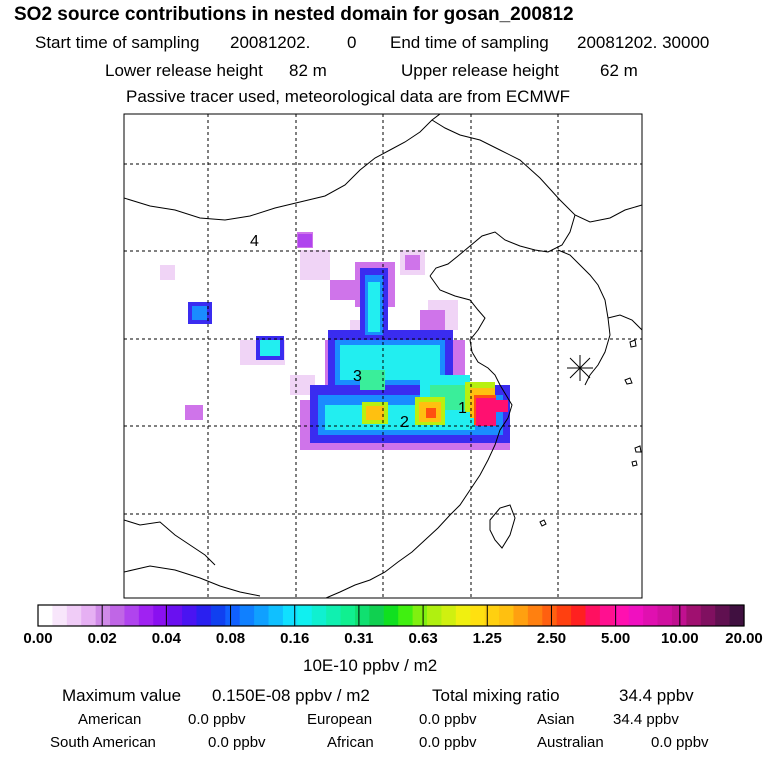 This screenshot has height=768, width=768. I want to click on region-american-label: American, so click(110, 719).